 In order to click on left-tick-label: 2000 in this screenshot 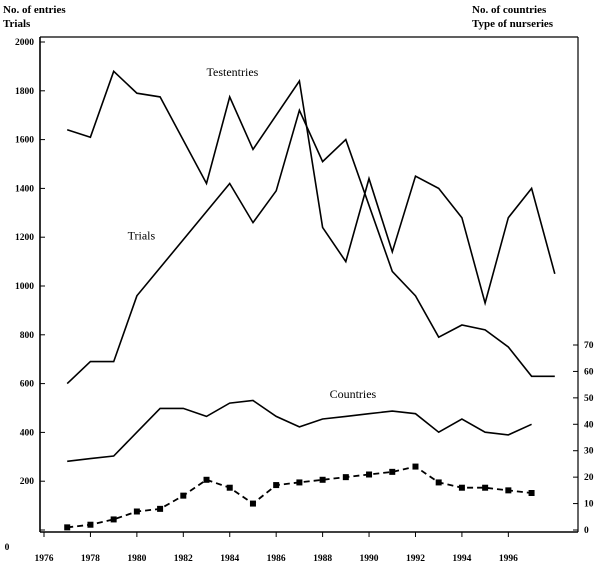, I will do `click(24, 43)`.